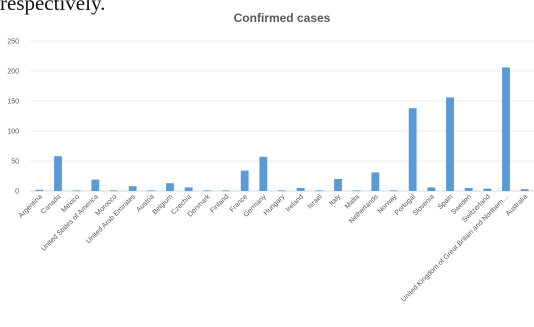 The width and height of the screenshot is (534, 327). What do you see at coordinates (219, 203) in the screenshot?
I see `x-tick-label: Finland` at bounding box center [219, 203].